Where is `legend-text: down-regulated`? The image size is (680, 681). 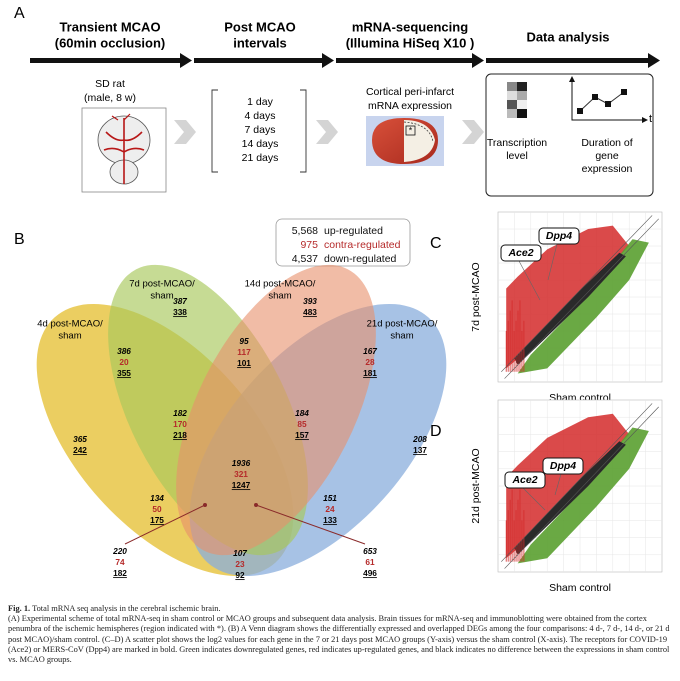 legend-text: down-regulated is located at coordinates (360, 259).